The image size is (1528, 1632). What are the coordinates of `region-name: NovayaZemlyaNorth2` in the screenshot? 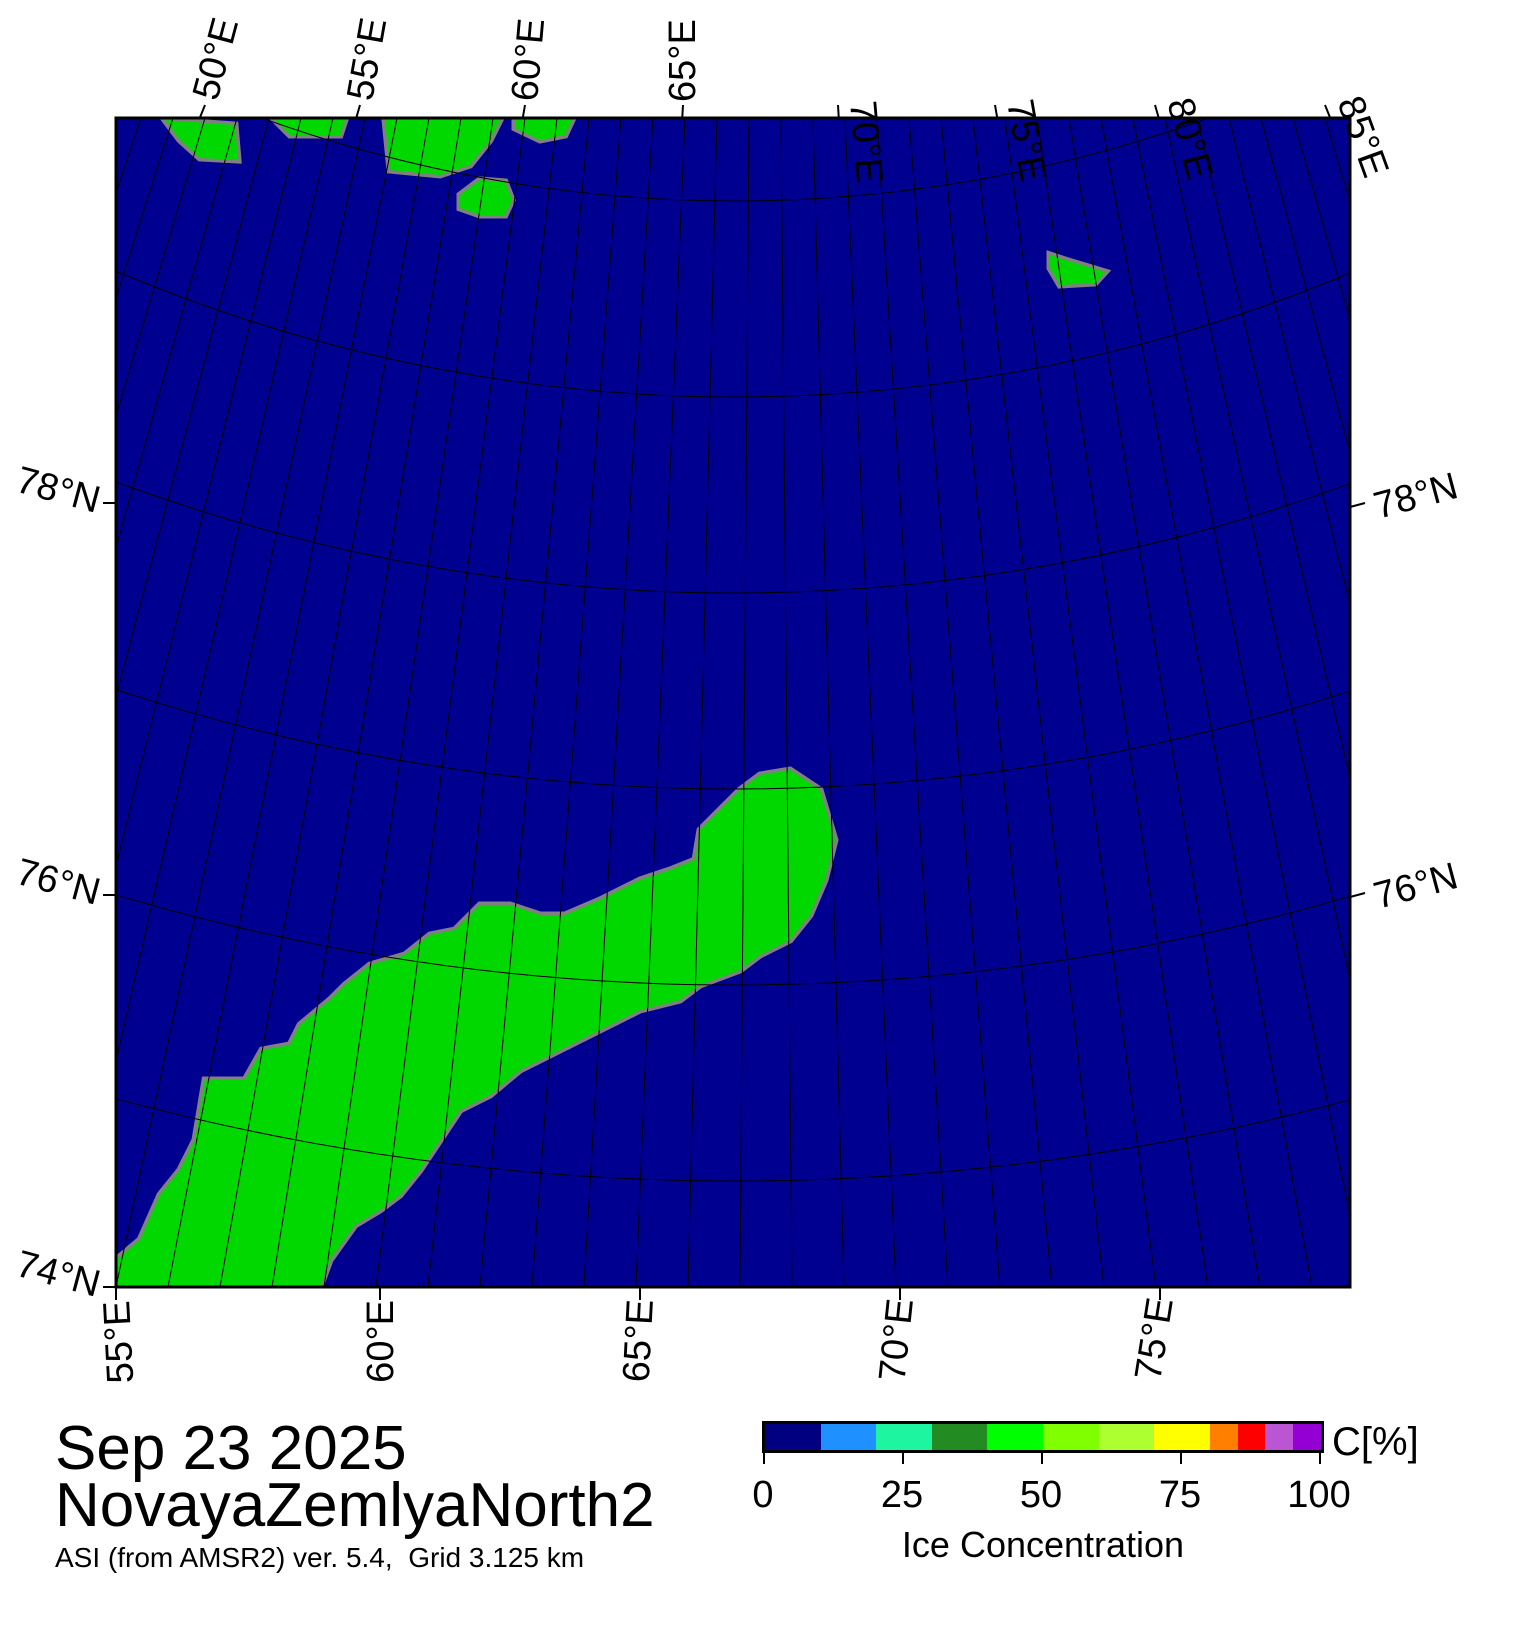 It's located at (355, 1505).